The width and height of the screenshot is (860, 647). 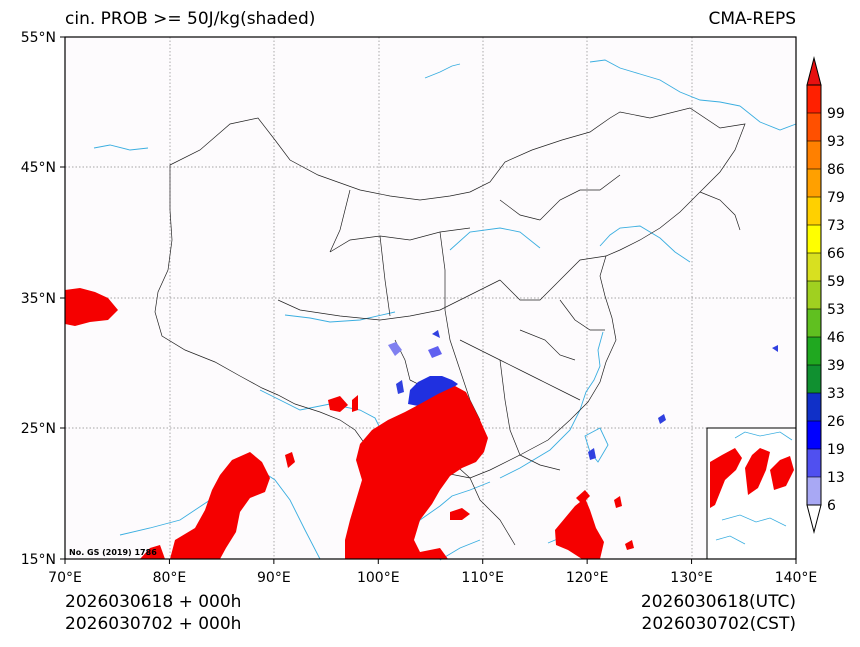 I want to click on model-name: CMA-REPS, so click(x=752, y=19).